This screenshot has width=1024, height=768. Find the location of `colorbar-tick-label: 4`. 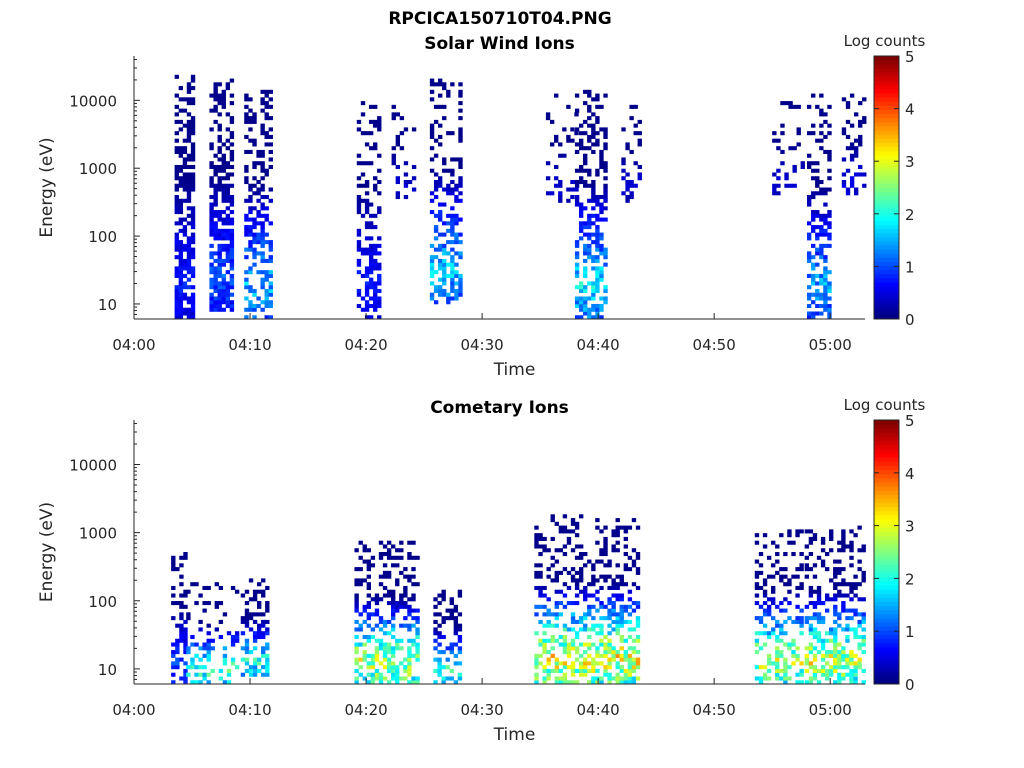

colorbar-tick-label: 4 is located at coordinates (910, 110).